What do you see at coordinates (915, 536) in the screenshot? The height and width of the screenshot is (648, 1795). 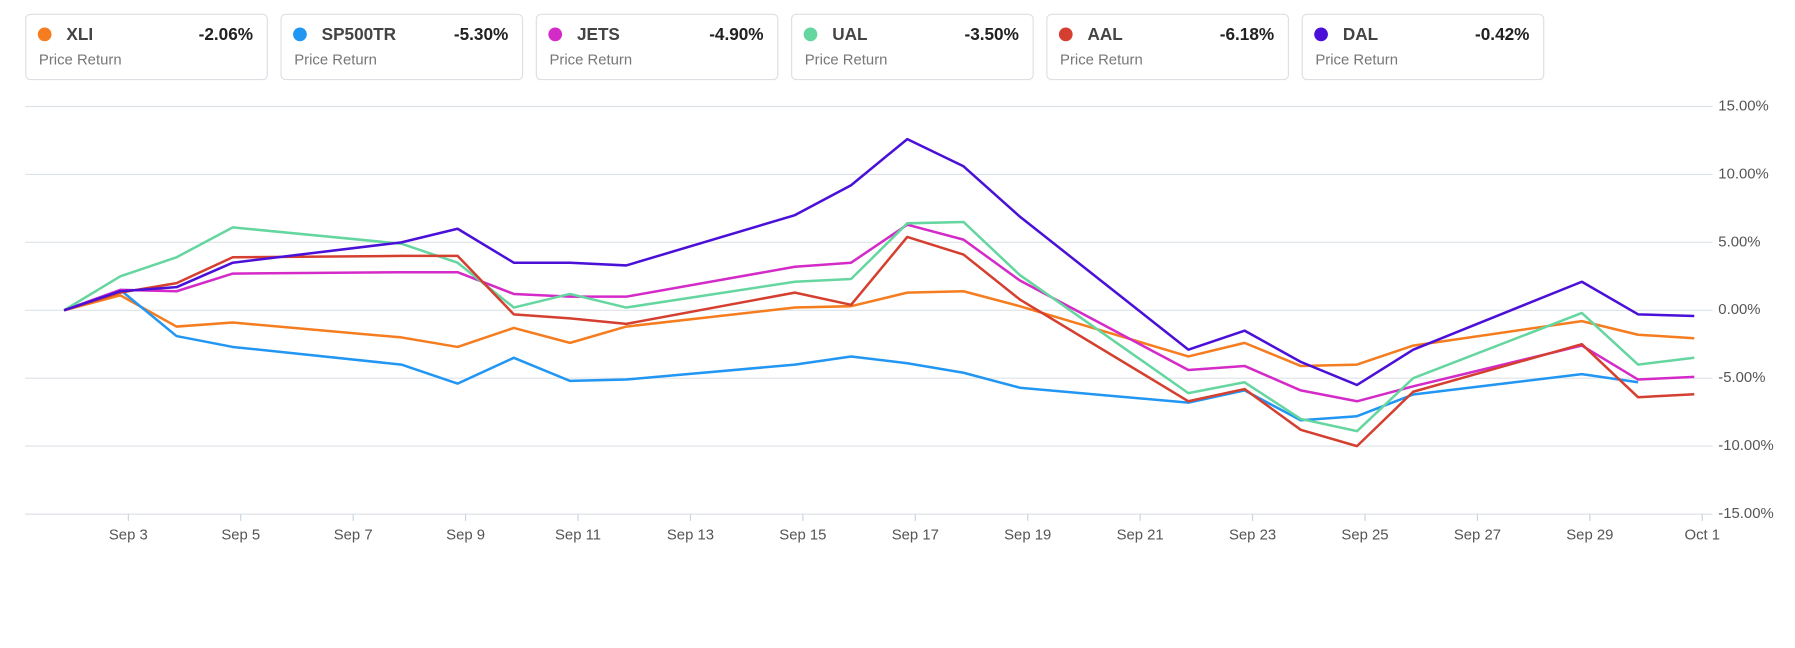 I see `x-tick-label: Sep 17` at bounding box center [915, 536].